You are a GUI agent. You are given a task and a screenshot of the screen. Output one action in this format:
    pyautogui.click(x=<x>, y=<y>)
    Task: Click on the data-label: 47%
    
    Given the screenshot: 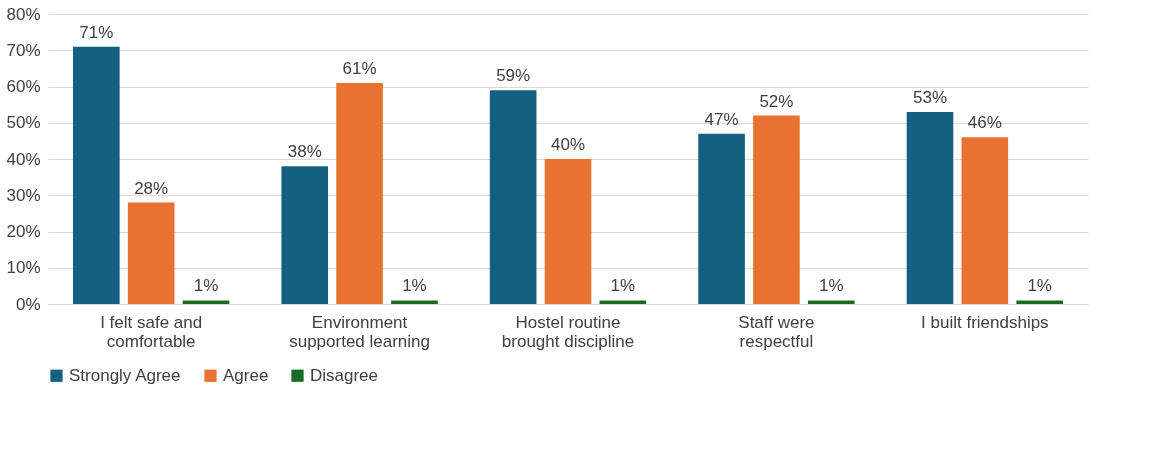 What is the action you would take?
    pyautogui.click(x=721, y=119)
    